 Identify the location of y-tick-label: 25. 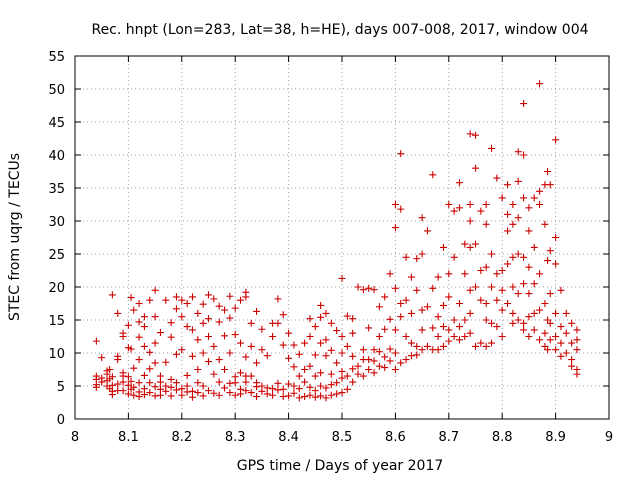
(56, 255).